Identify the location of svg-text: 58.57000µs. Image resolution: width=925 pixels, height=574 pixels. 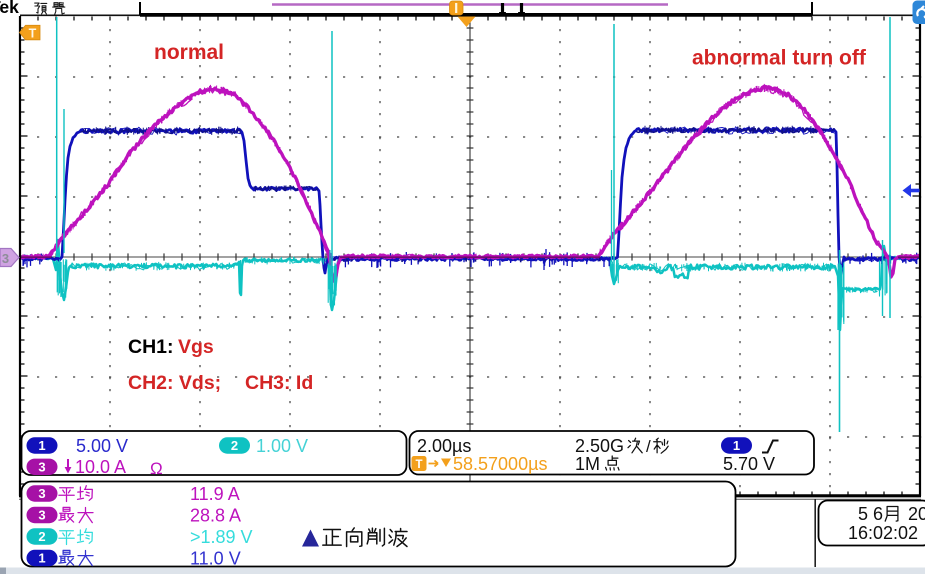
(500, 464).